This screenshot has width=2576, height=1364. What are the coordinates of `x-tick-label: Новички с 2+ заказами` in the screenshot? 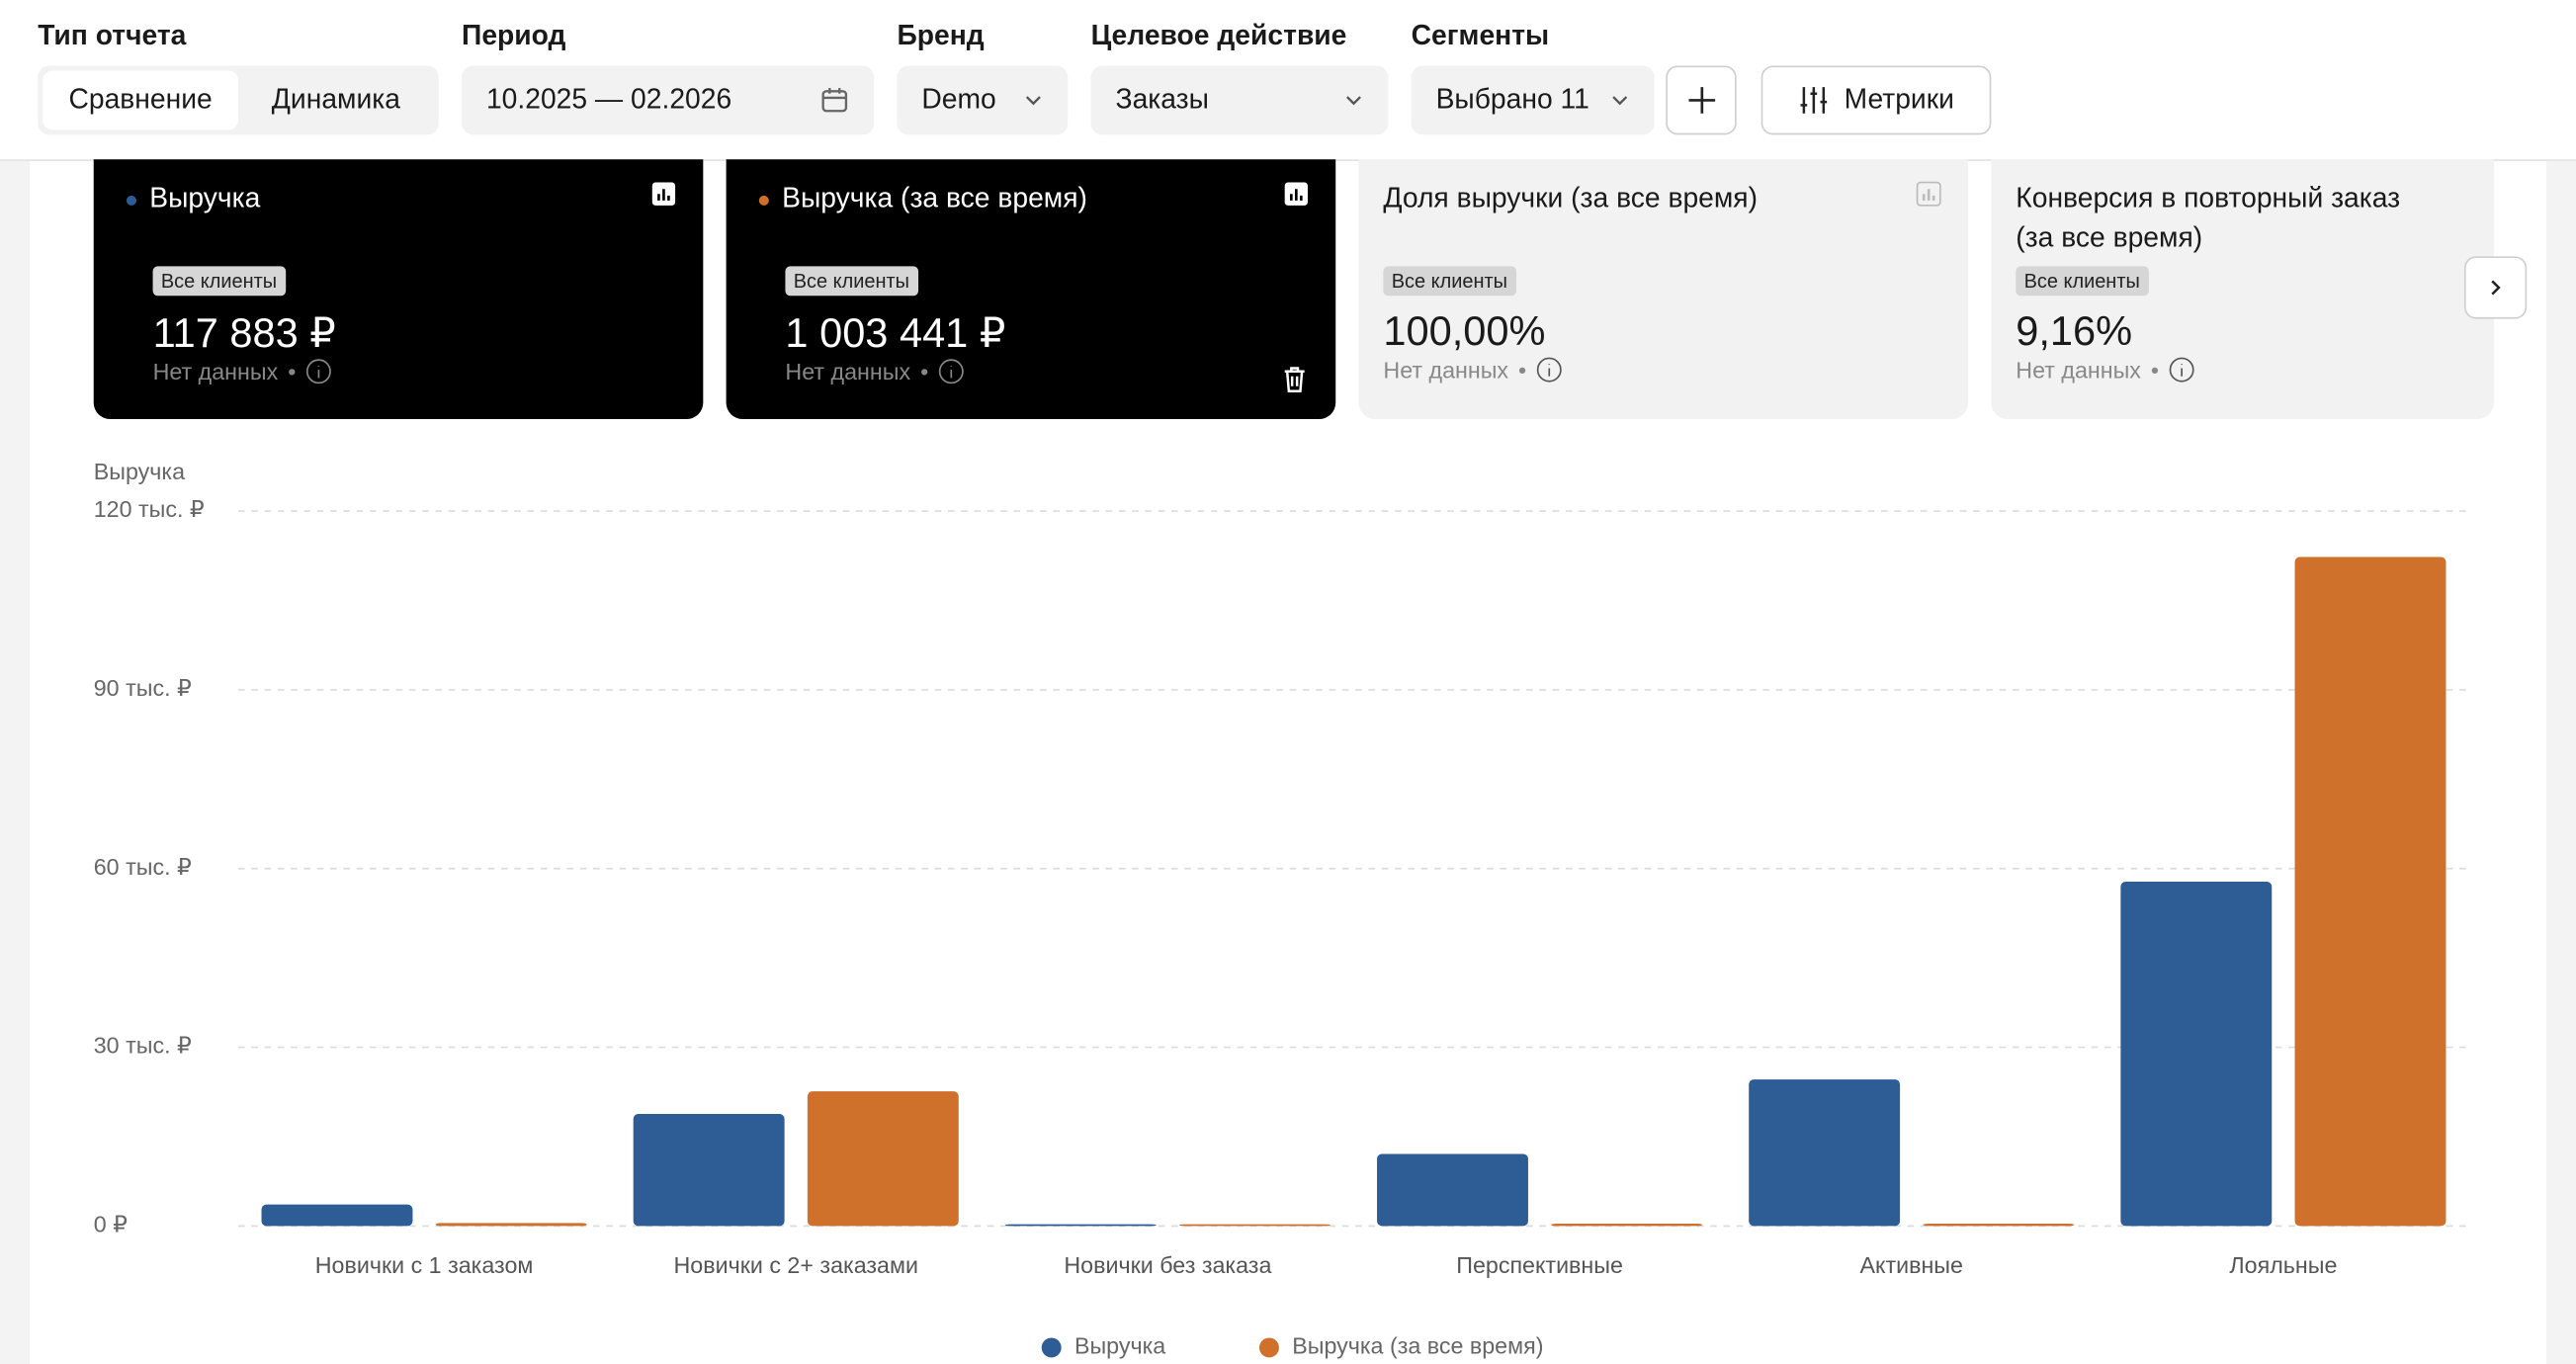 It's located at (796, 1265).